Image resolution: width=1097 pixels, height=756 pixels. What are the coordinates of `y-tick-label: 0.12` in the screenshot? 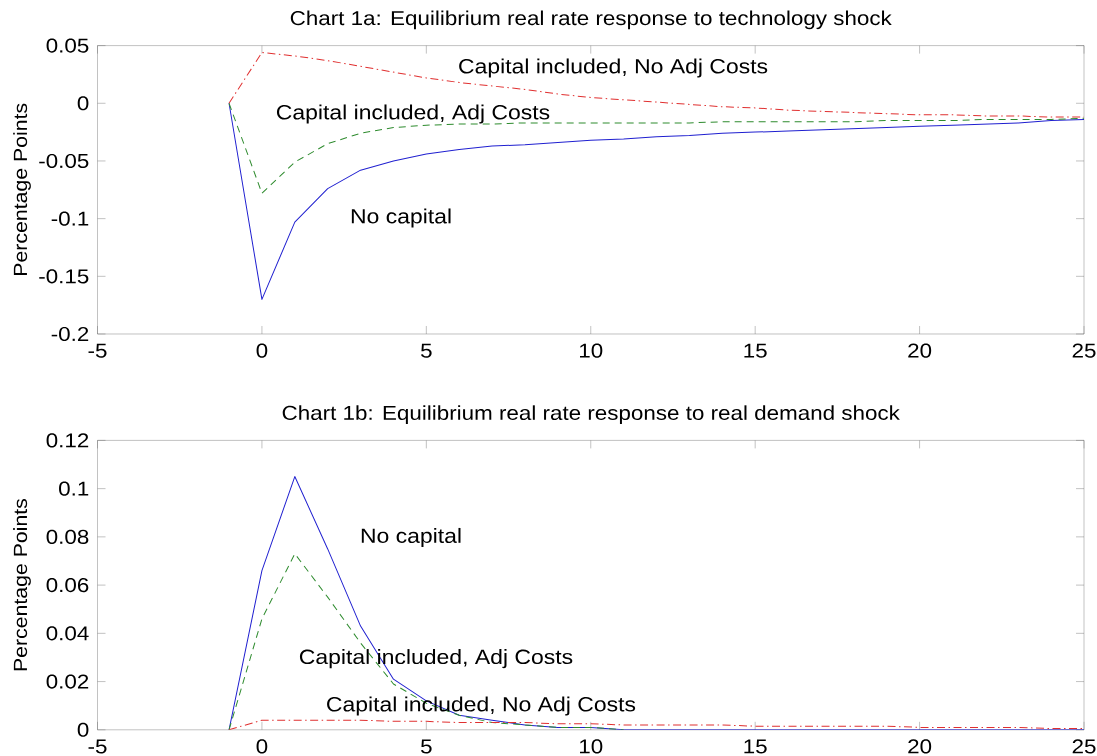 It's located at (67, 440).